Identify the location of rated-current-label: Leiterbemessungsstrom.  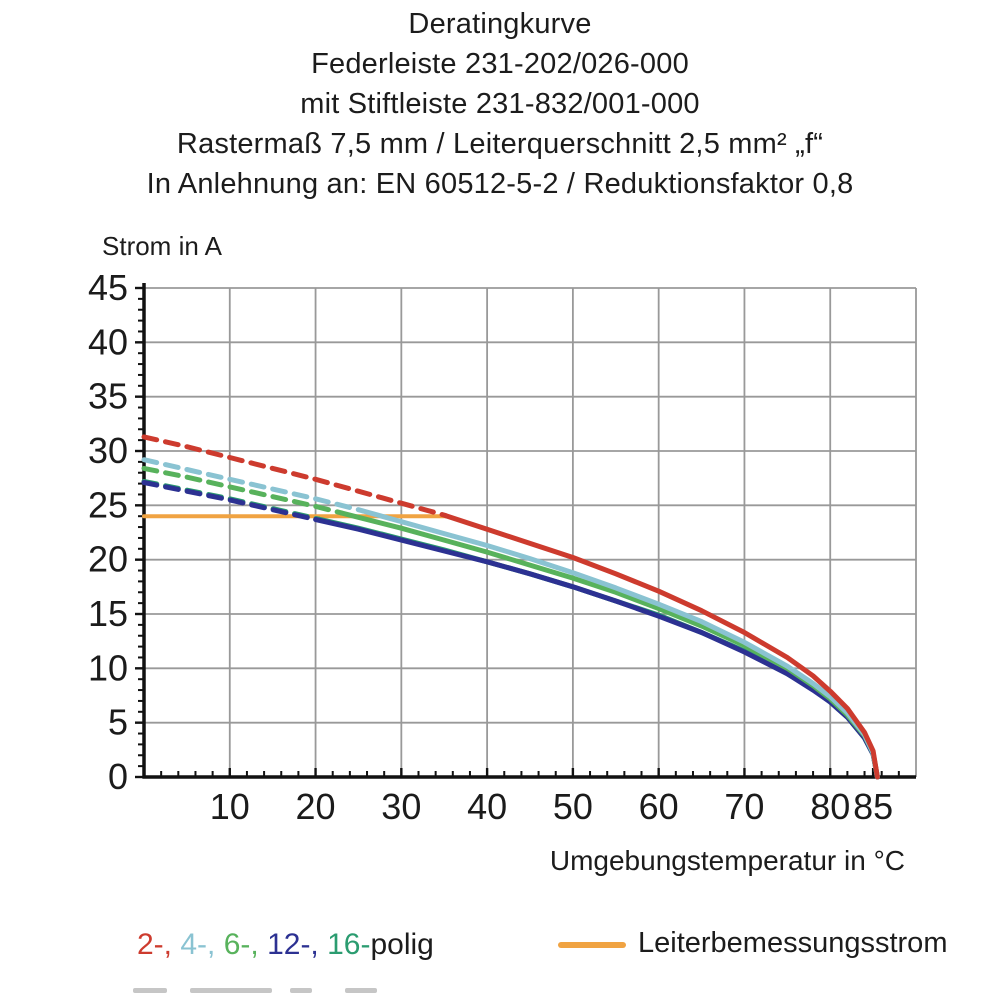
(793, 943).